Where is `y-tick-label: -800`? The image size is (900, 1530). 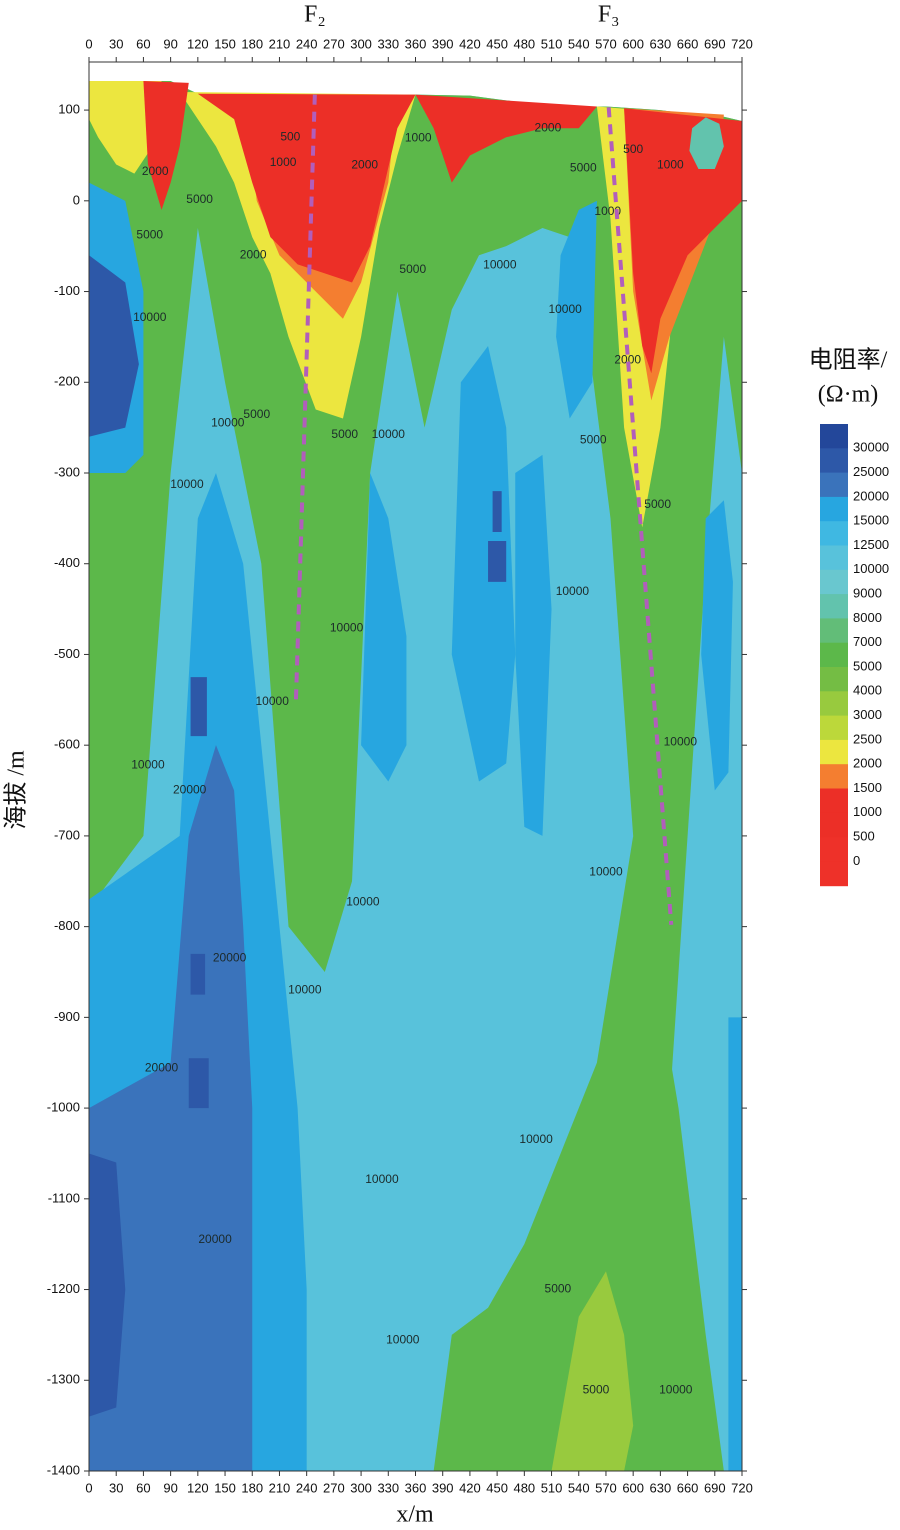
y-tick-label: -800 is located at coordinates (67, 925).